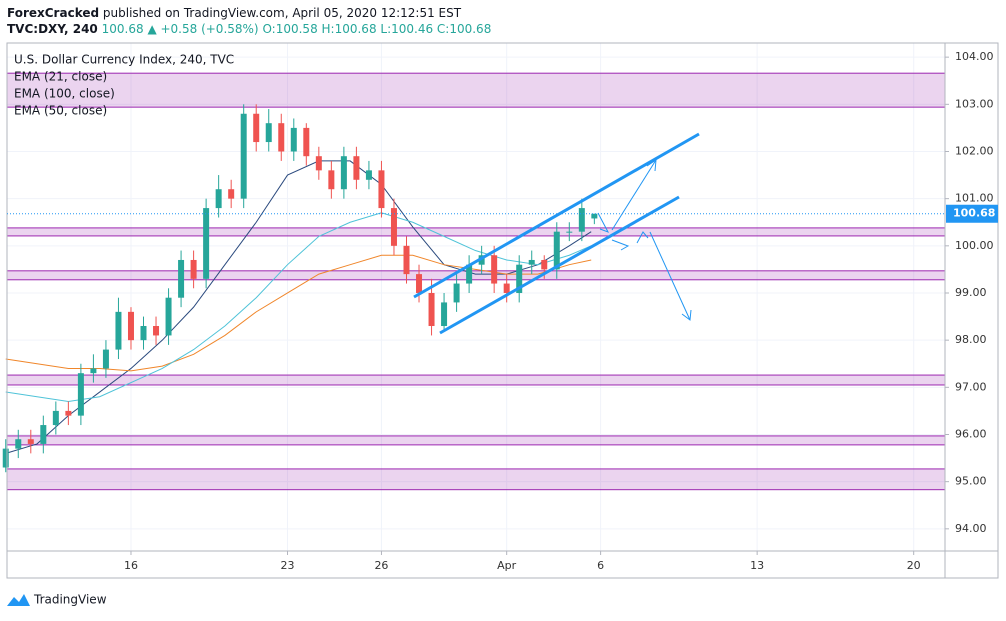 This screenshot has height=621, width=1006. I want to click on y-tick-label: 98.00, so click(971, 339).